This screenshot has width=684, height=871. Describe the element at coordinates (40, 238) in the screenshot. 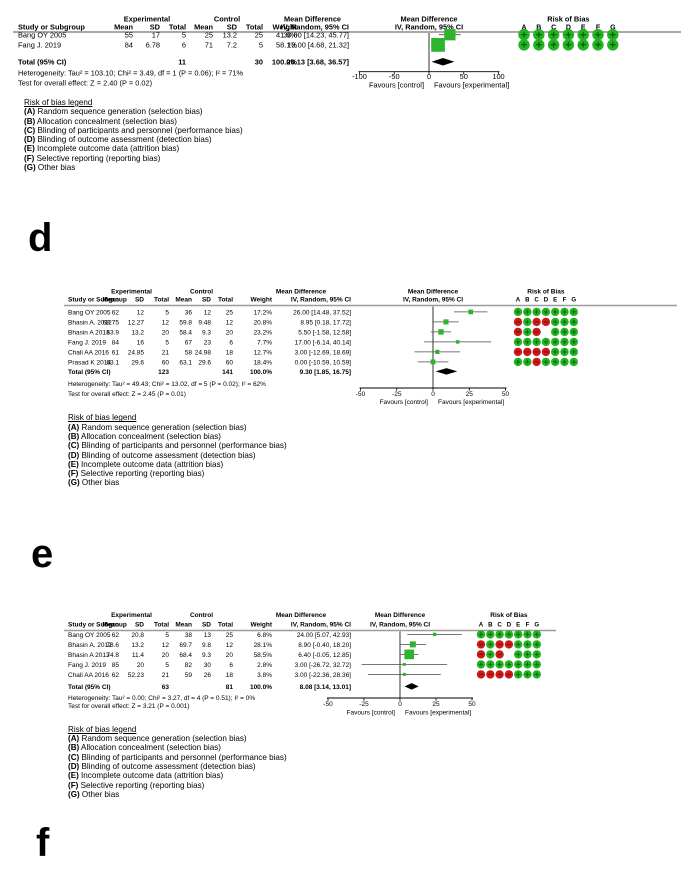

I see `panel-label-d: d` at that location.